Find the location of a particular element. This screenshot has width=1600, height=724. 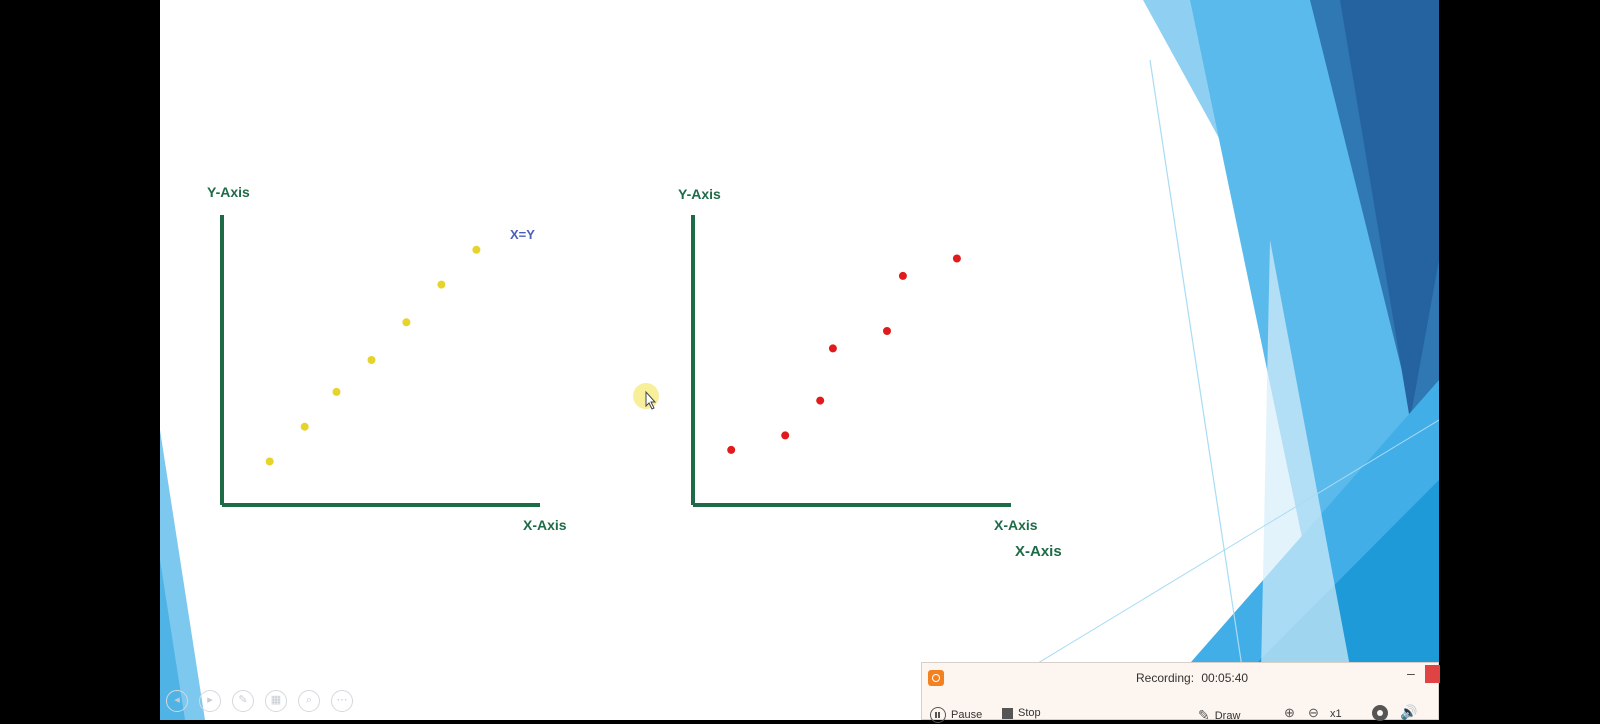

pencil-icon: ✎ is located at coordinates (1204, 715).